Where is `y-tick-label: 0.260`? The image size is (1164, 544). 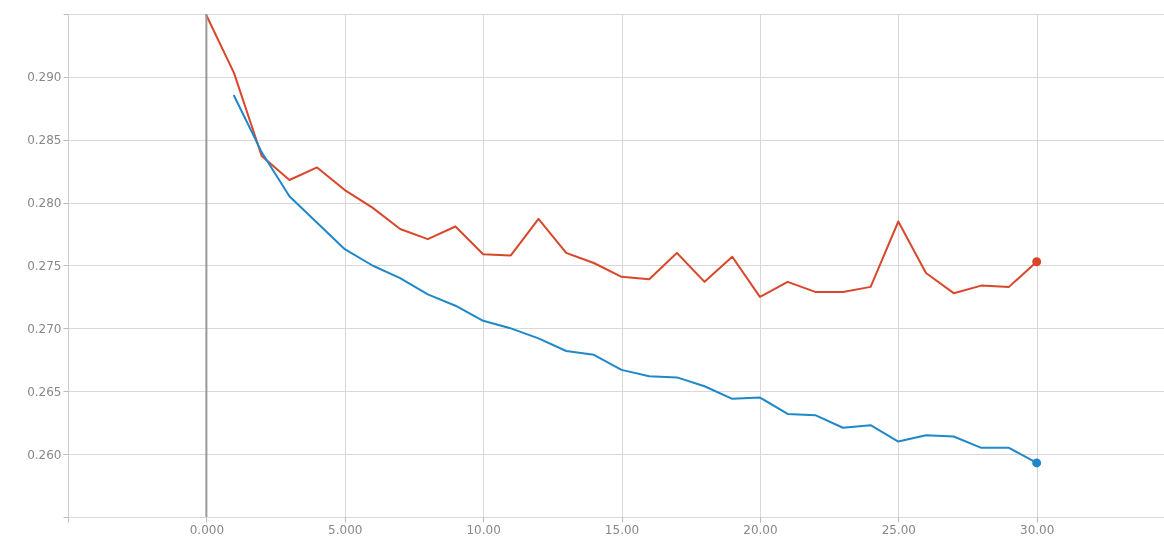
y-tick-label: 0.260 is located at coordinates (44, 454).